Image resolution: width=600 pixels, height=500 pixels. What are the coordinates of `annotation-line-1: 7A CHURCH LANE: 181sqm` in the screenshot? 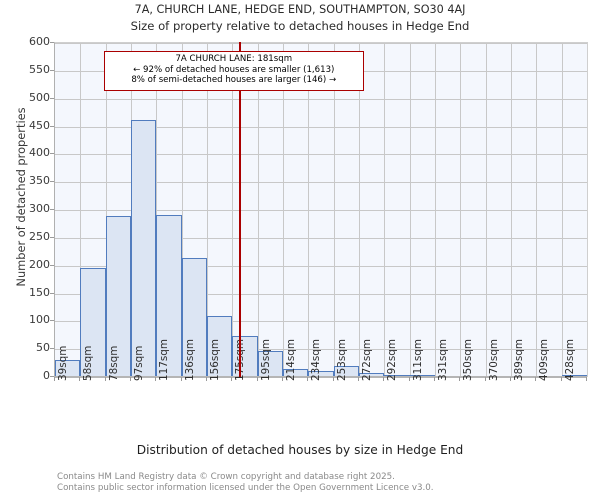 It's located at (234, 59).